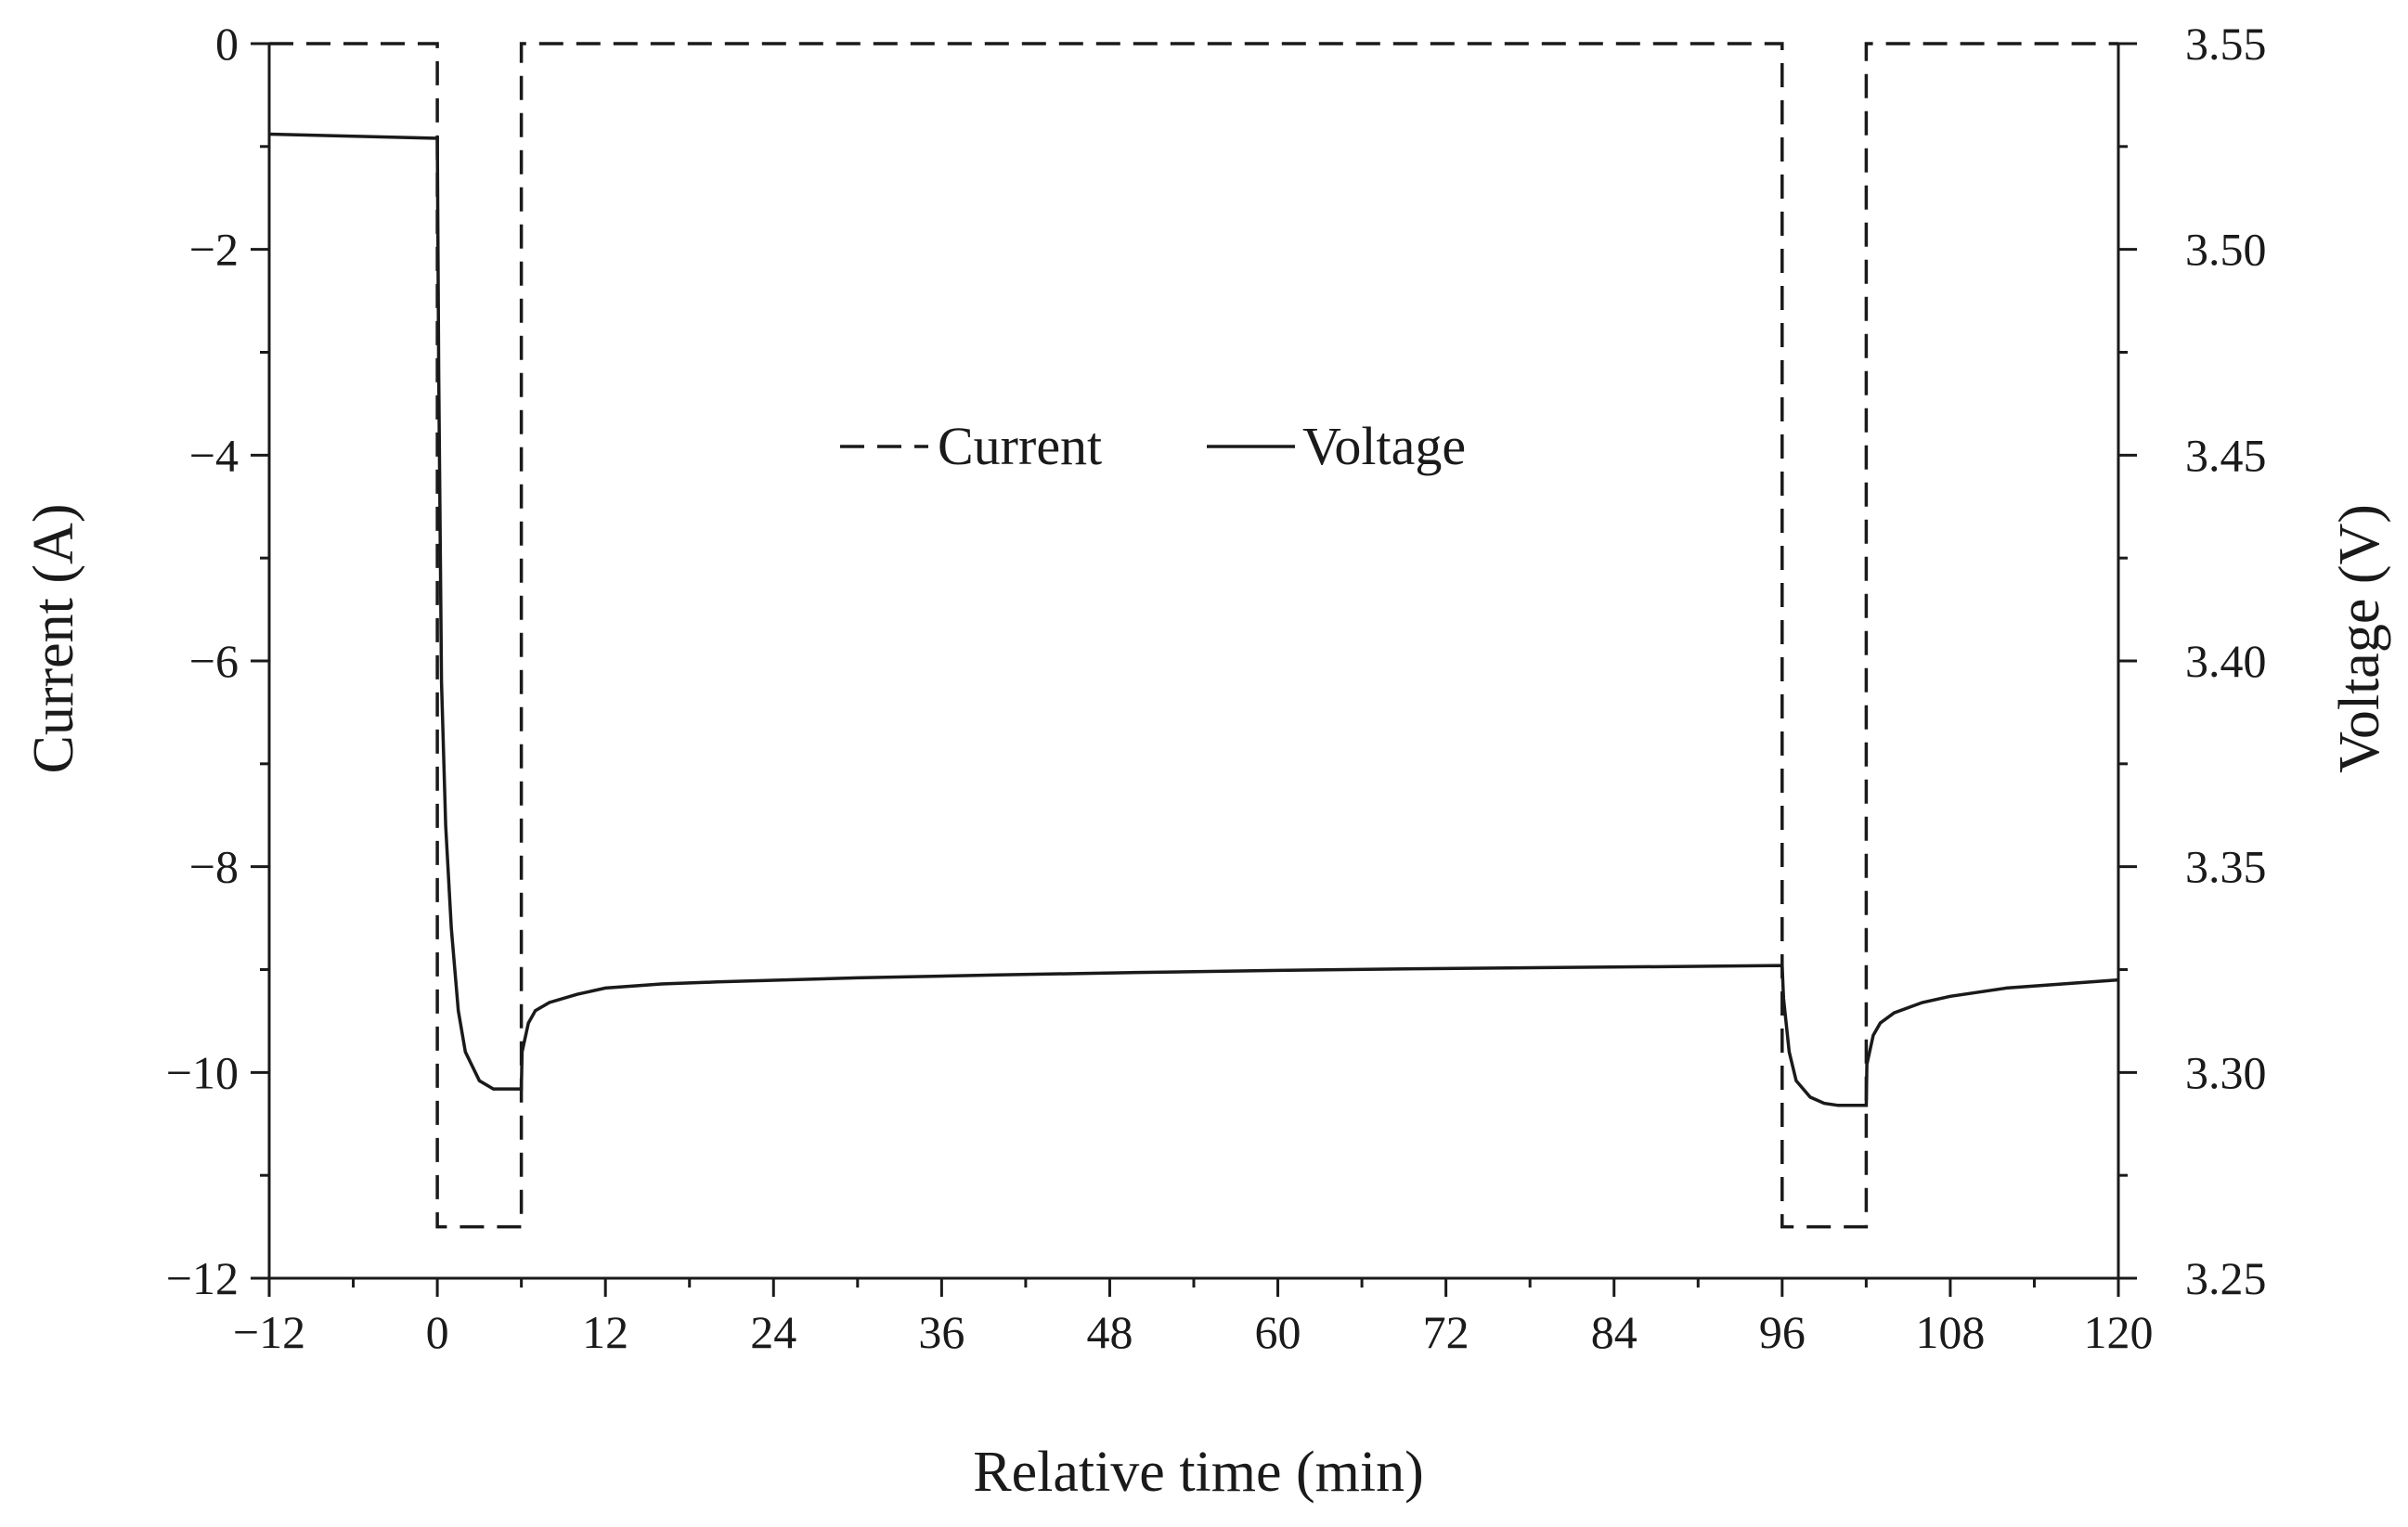 This screenshot has width=2408, height=1527. What do you see at coordinates (2119, 1332) in the screenshot?
I see `x-tick-label: 120` at bounding box center [2119, 1332].